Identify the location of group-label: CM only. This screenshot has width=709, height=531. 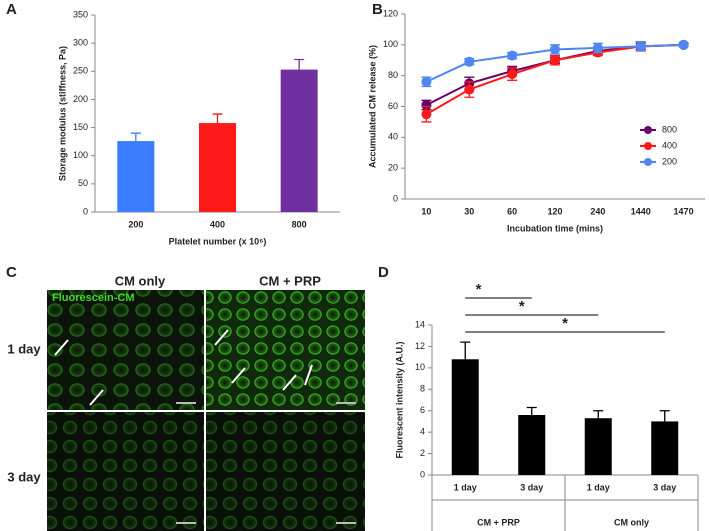
(631, 522).